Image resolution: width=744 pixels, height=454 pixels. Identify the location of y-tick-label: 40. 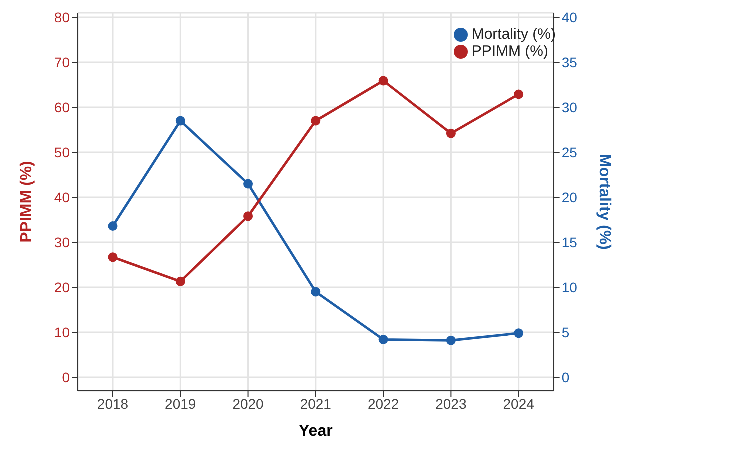
(62, 197).